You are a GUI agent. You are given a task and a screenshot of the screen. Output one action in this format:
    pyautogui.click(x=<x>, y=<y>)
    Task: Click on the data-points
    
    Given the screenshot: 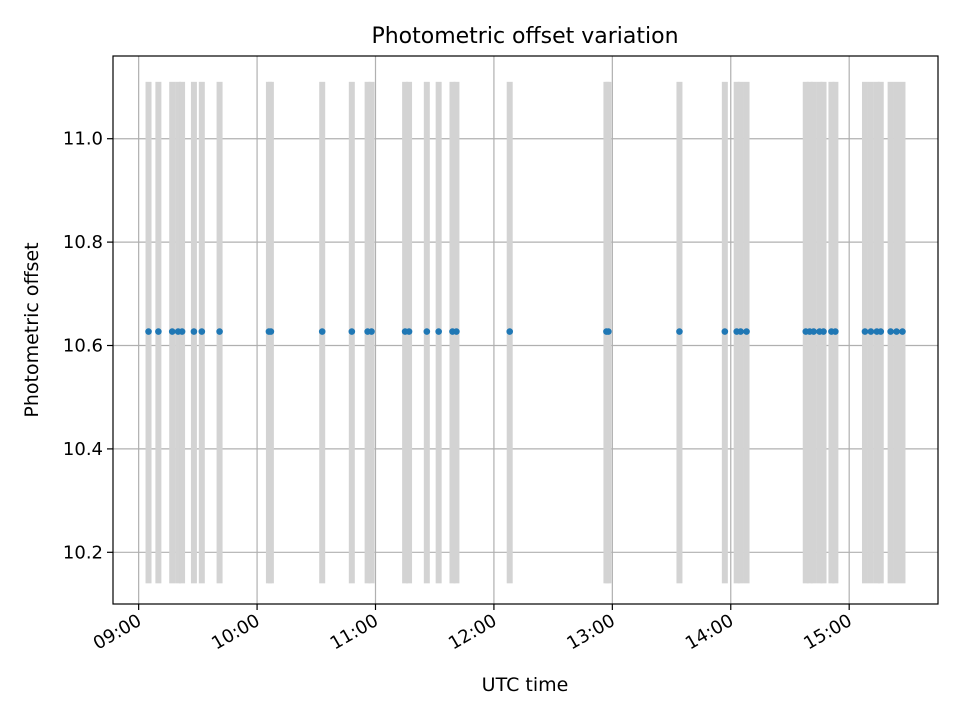 What is the action you would take?
    pyautogui.click(x=525, y=331)
    